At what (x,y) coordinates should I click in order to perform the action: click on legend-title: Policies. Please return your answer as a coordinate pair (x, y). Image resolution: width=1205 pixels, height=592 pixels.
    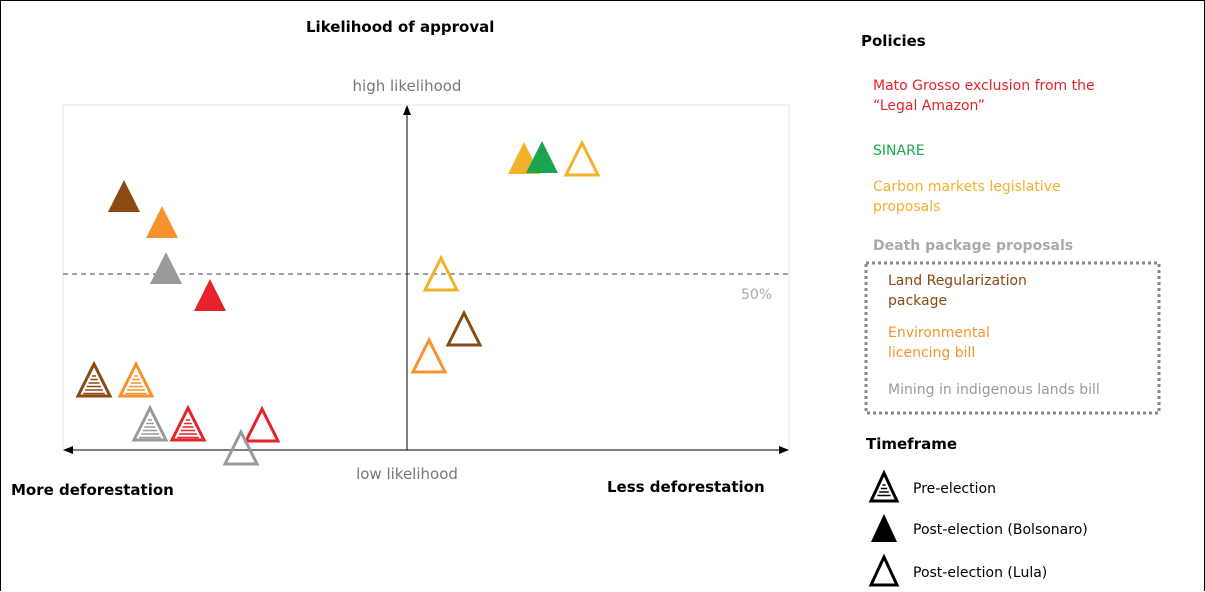
    Looking at the image, I should click on (893, 41).